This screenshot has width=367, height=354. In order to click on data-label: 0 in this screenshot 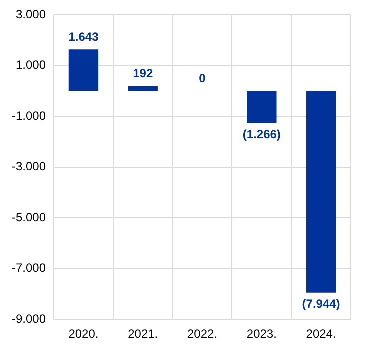, I will do `click(202, 79)`.